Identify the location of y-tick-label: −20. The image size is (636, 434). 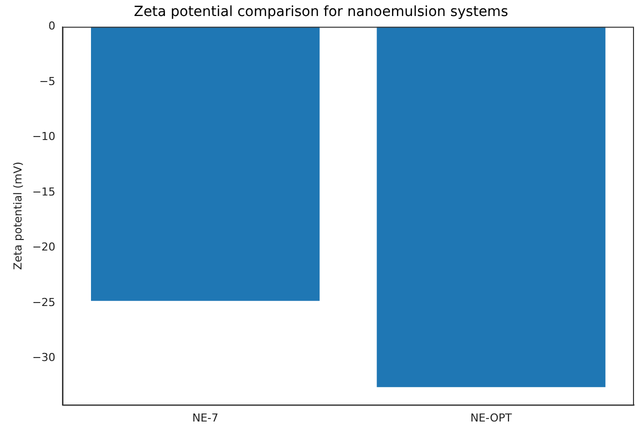
(44, 247).